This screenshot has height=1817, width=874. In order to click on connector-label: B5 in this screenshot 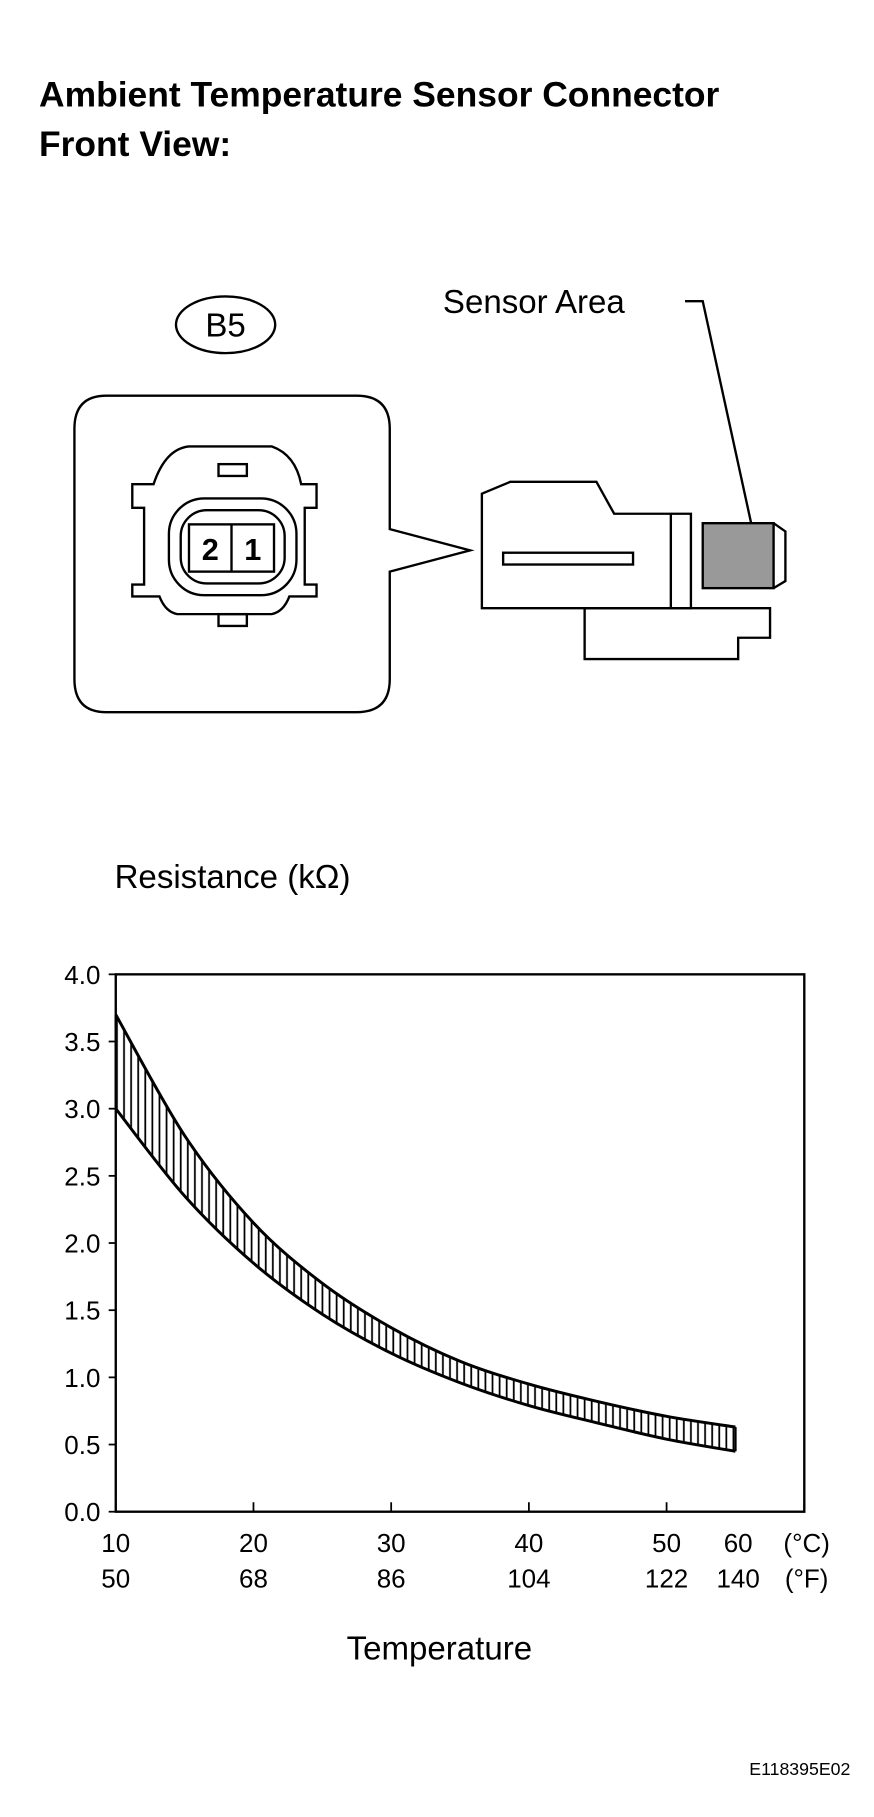, I will do `click(225, 326)`.